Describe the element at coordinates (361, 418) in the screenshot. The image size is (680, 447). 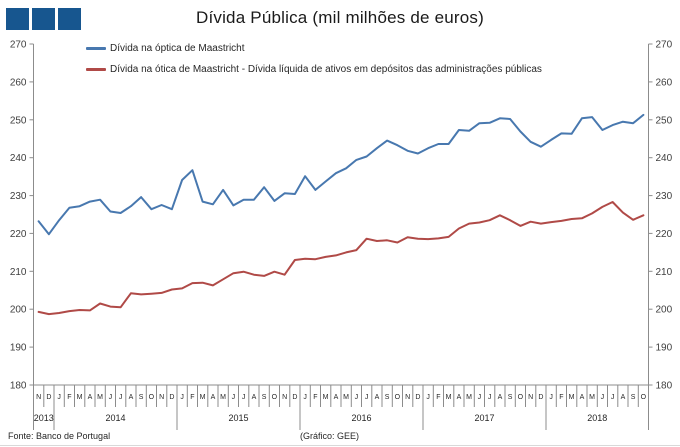
I see `year-tick-label: 2016` at that location.